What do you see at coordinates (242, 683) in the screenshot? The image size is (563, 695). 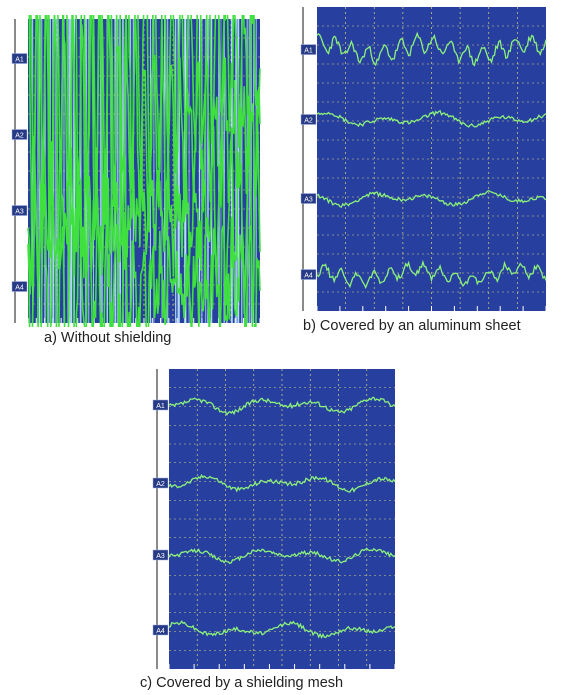 I see `caption-c: c) Covered by a shielding mesh` at bounding box center [242, 683].